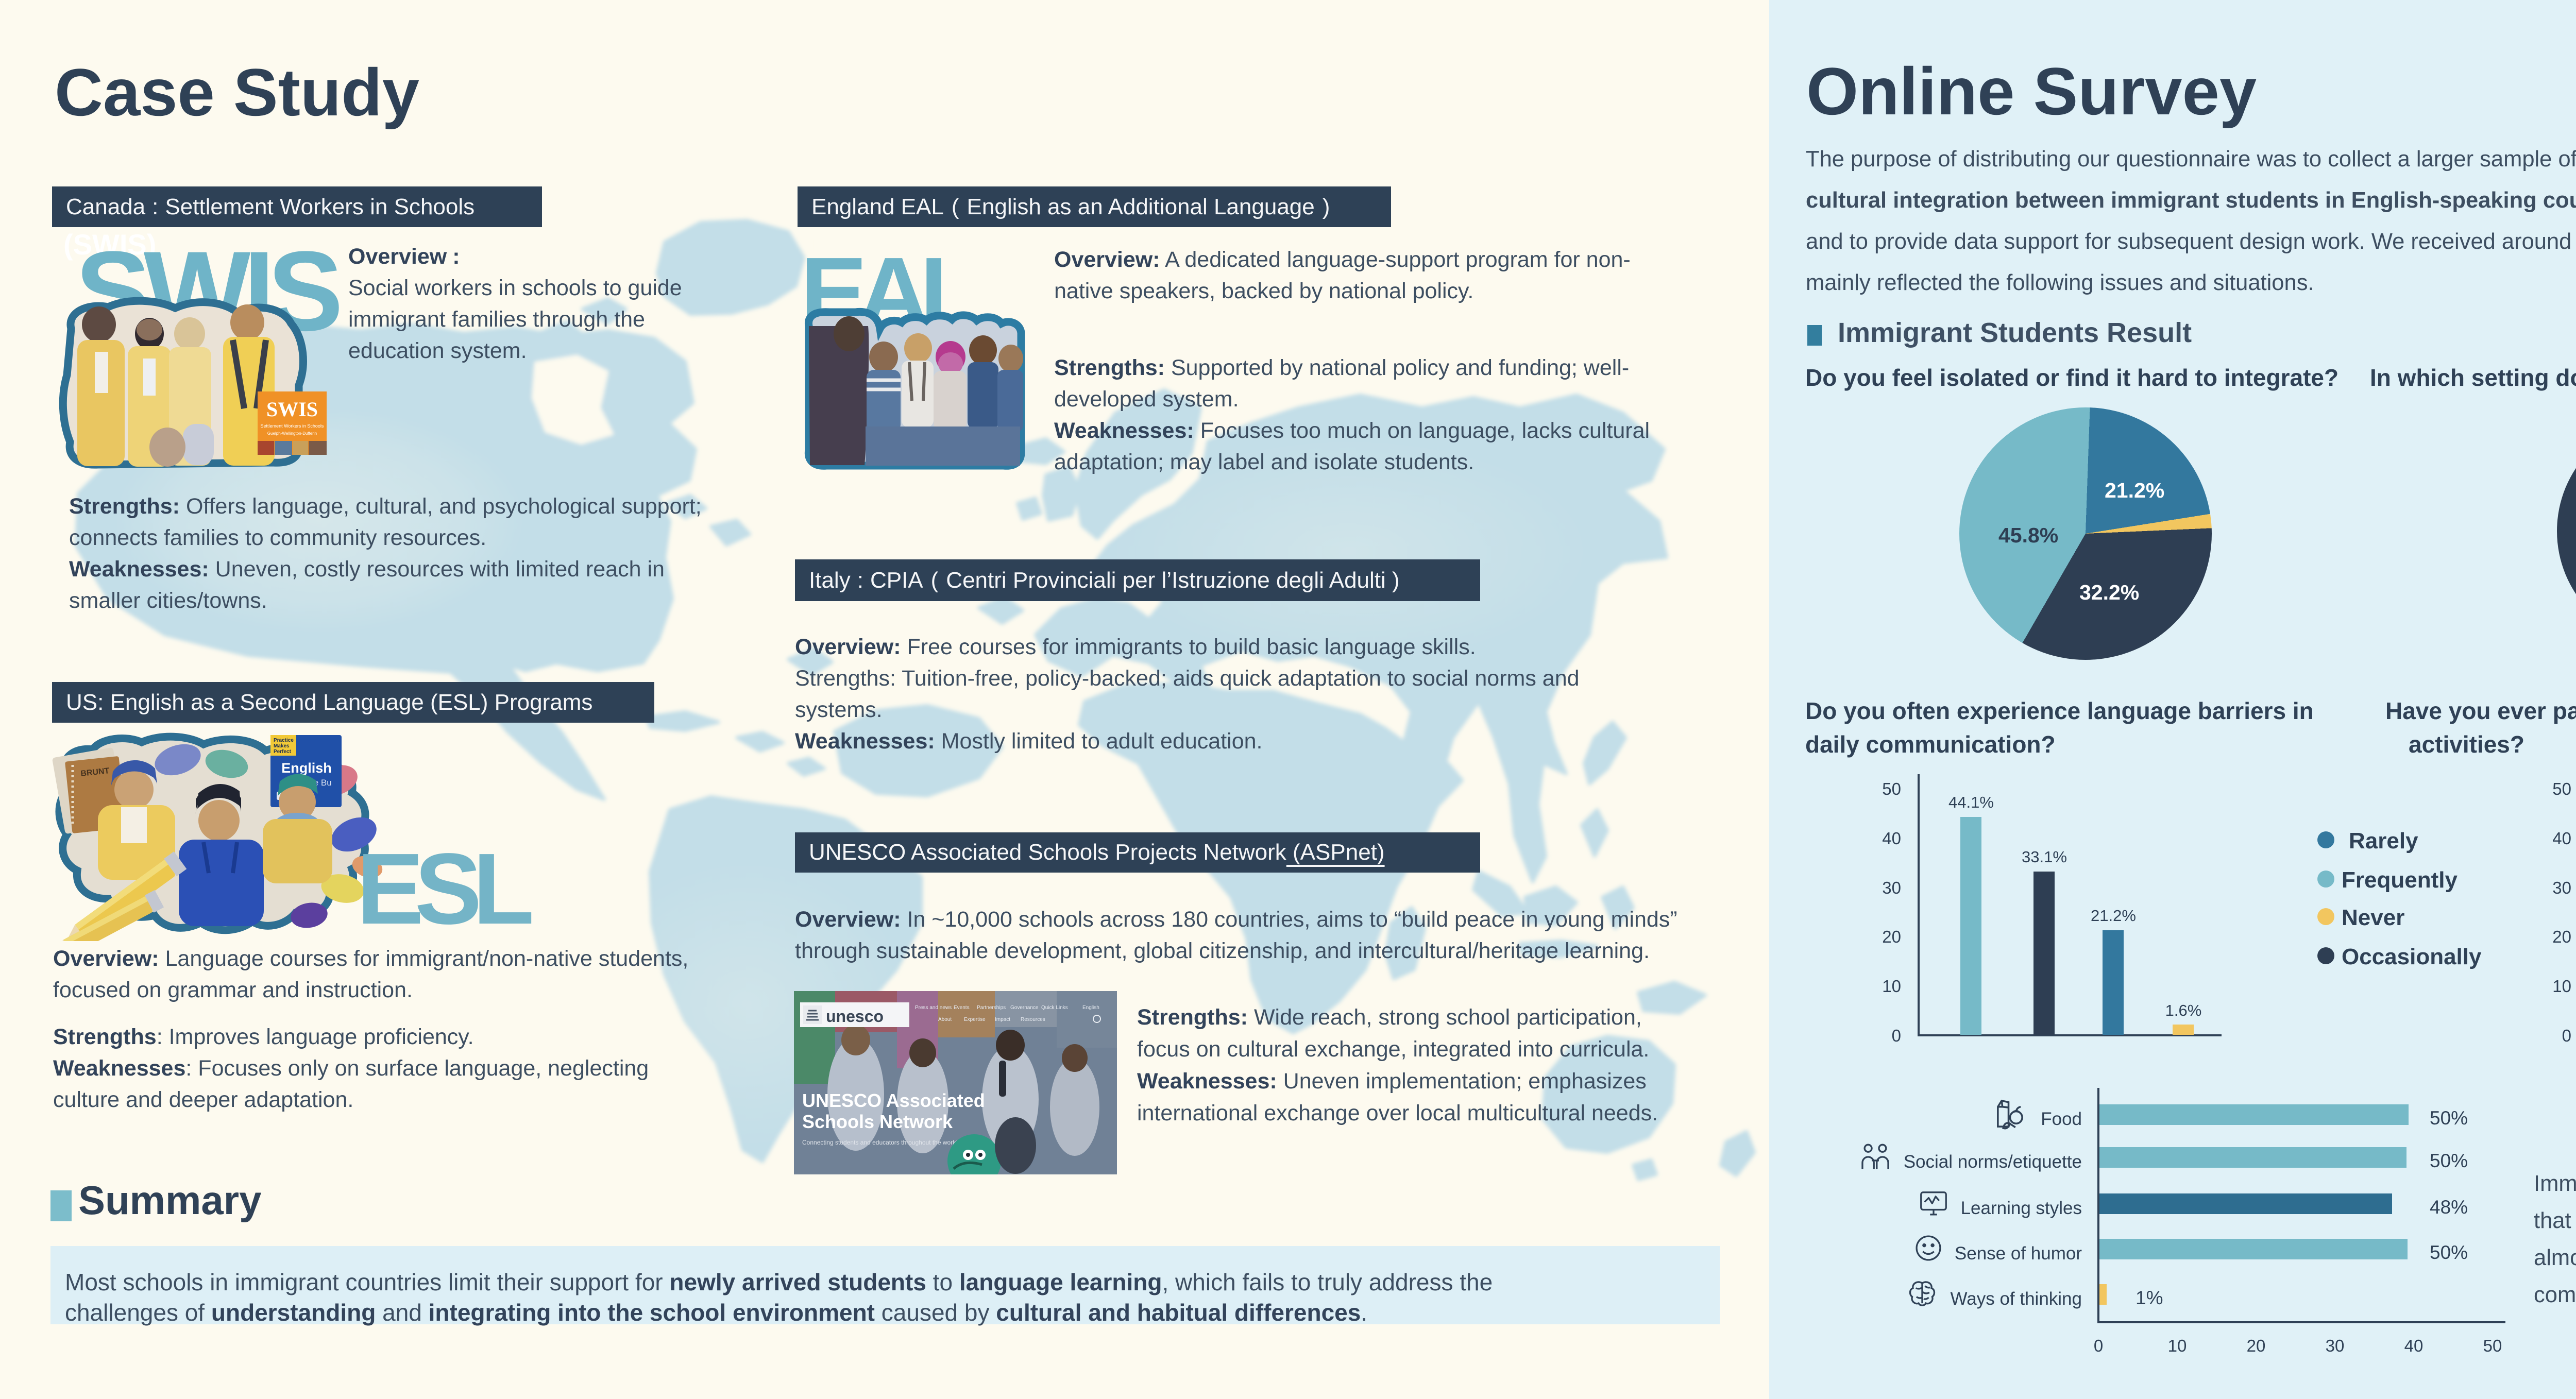  Describe the element at coordinates (282, 746) in the screenshot. I see `svg-text: Makes` at that location.